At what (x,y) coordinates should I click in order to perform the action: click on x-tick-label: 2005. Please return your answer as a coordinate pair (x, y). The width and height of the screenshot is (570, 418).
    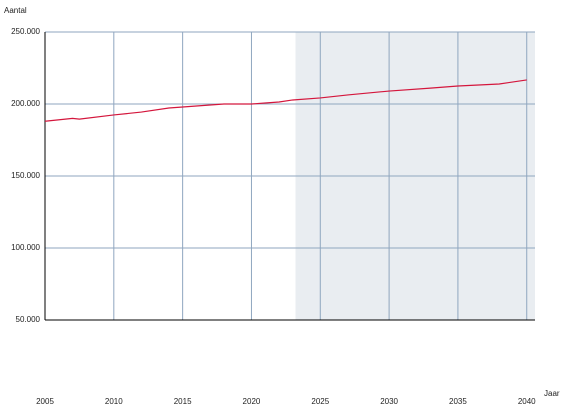
    Looking at the image, I should click on (45, 401).